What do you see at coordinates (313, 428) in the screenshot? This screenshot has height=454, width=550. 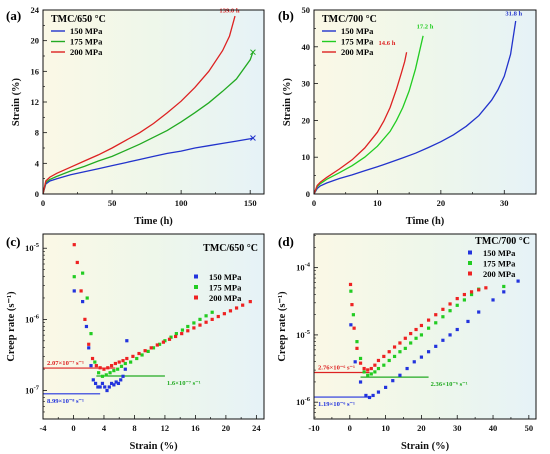 I see `x-tick-label: -10` at bounding box center [313, 428].